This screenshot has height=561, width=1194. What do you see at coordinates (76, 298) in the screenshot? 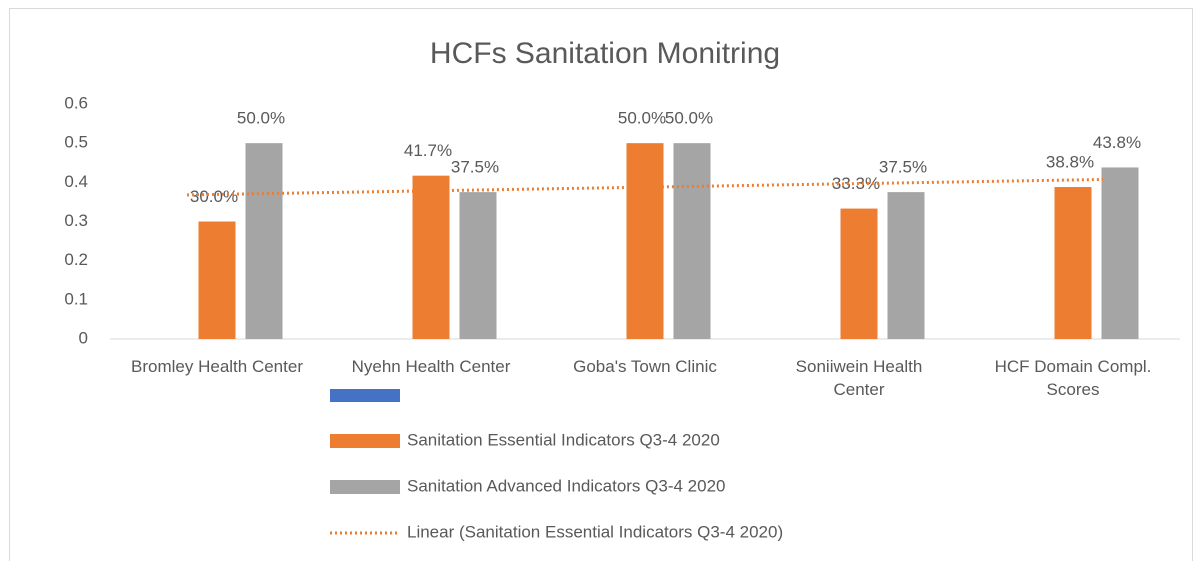
I see `y-tick-label: 0.1` at bounding box center [76, 298].